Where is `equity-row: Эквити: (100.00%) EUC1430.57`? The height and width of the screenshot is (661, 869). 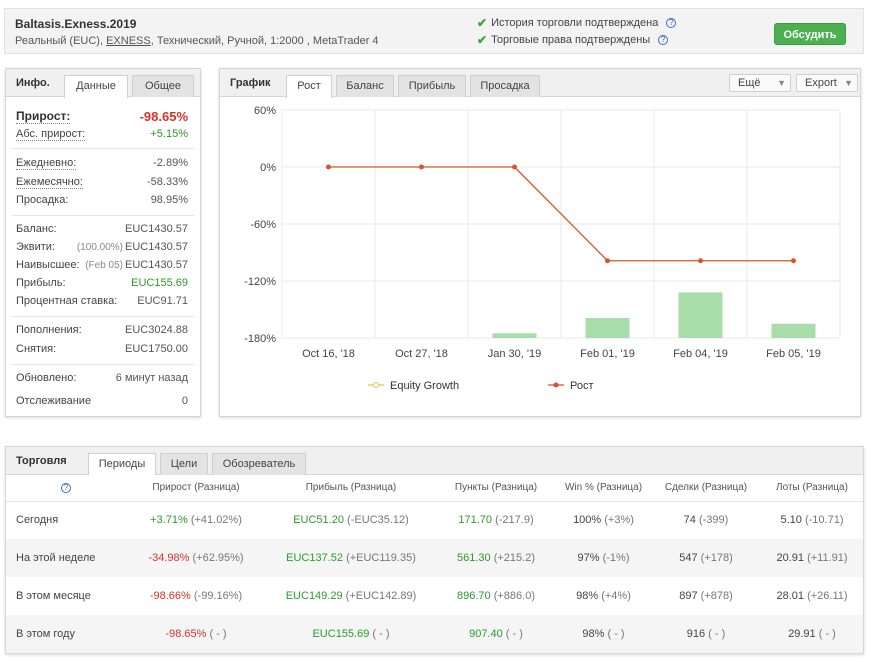 equity-row: Эквити: (100.00%) EUC1430.57 is located at coordinates (102, 249).